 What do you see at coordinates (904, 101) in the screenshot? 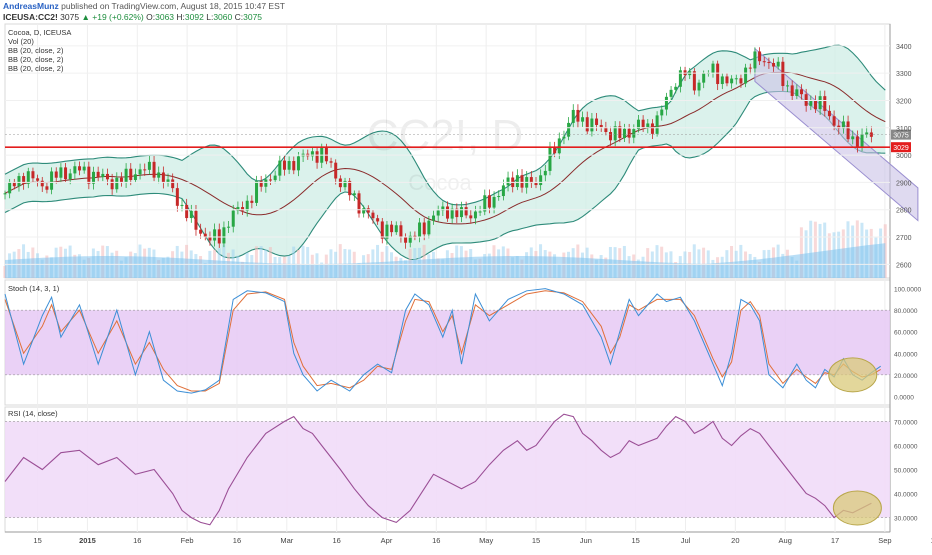
I see `price-tick-label: 3200` at bounding box center [904, 101].